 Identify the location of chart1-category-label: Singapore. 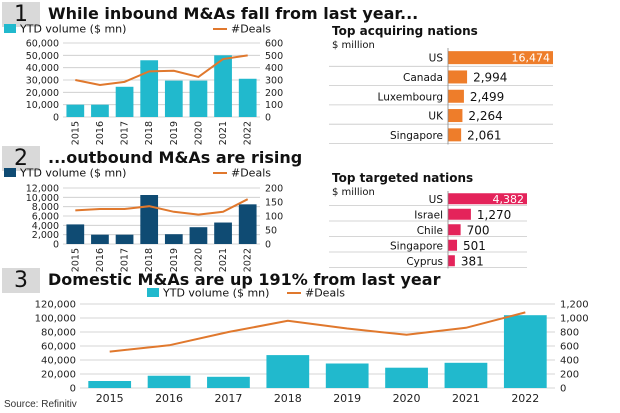
(416, 136).